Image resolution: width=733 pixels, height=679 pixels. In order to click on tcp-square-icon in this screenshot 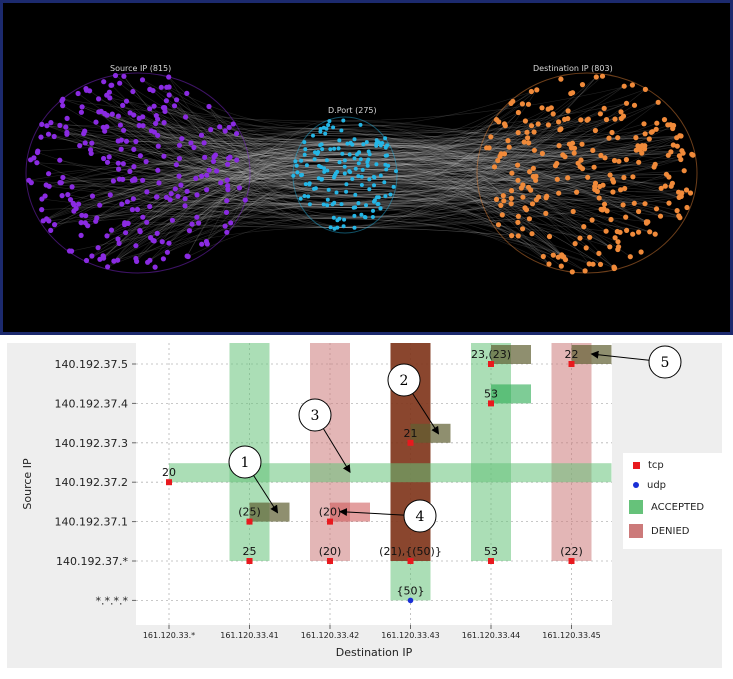, I will do `click(636, 465)`.